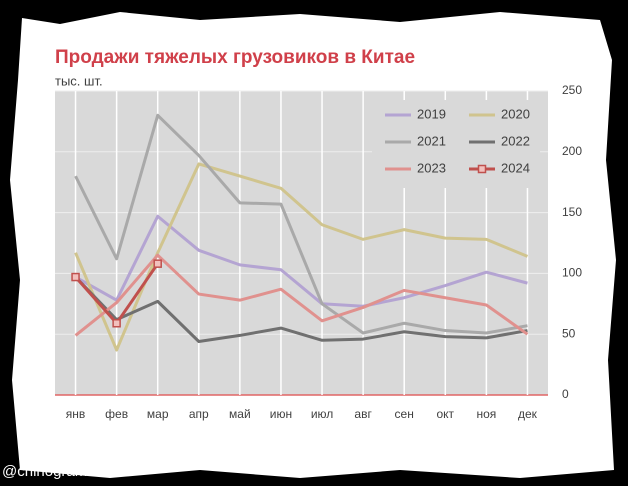 Image resolution: width=628 pixels, height=486 pixels. I want to click on legend-label: 2023, so click(431, 167).